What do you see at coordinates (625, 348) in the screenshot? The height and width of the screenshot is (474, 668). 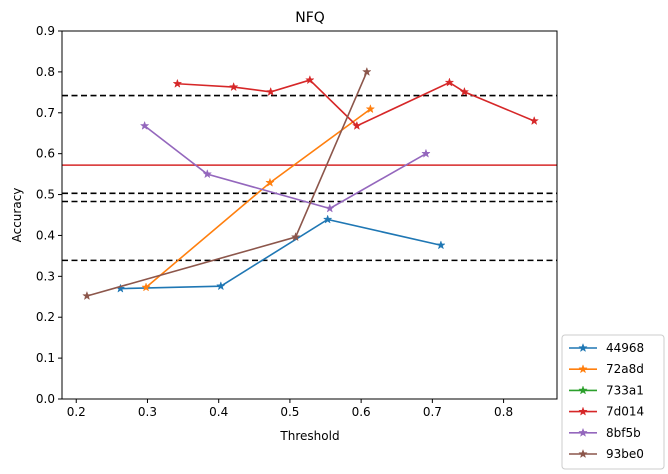 I see `legend-label: 44968` at bounding box center [625, 348].